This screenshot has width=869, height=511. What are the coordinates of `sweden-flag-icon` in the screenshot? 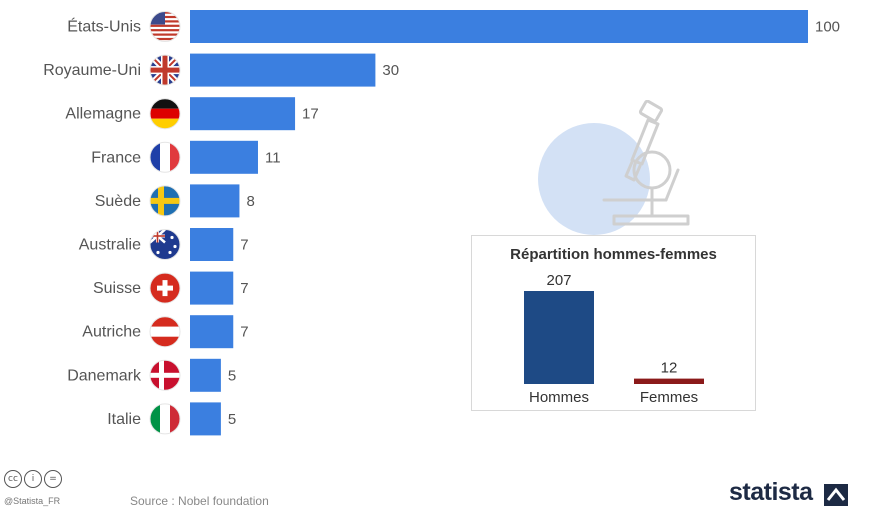 It's located at (165, 201).